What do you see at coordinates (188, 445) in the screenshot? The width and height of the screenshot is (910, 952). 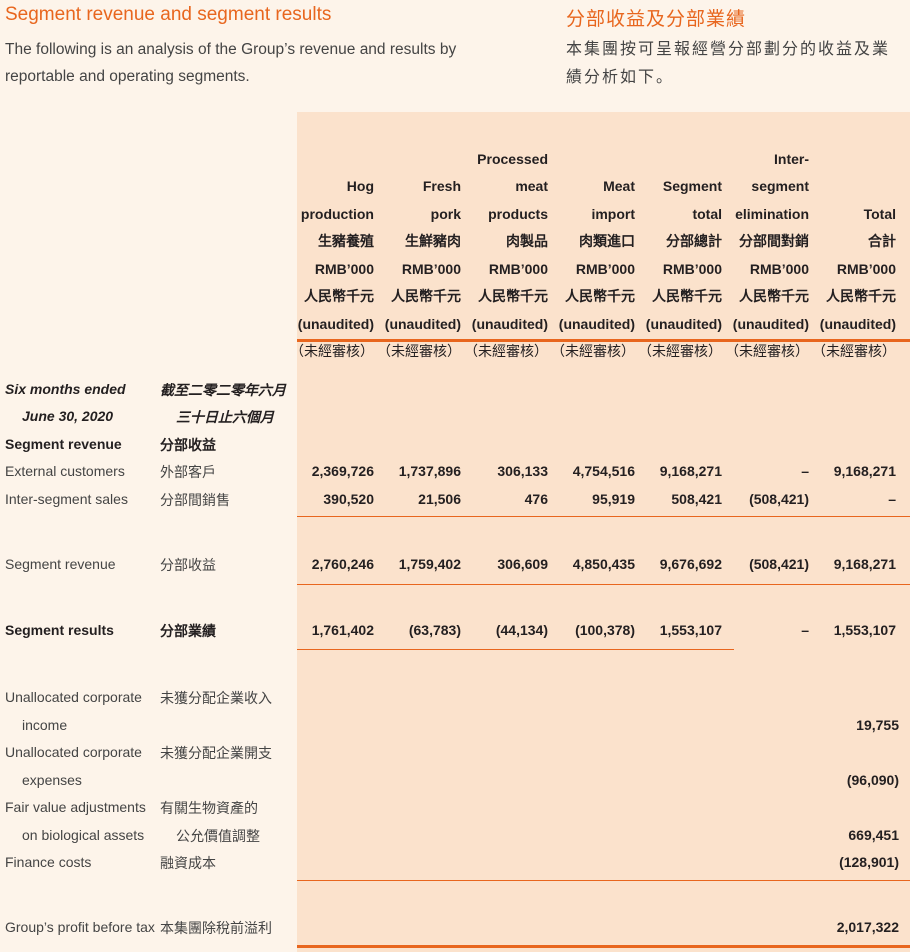 I see `segment-revenue-heading-zh: 分部收益` at bounding box center [188, 445].